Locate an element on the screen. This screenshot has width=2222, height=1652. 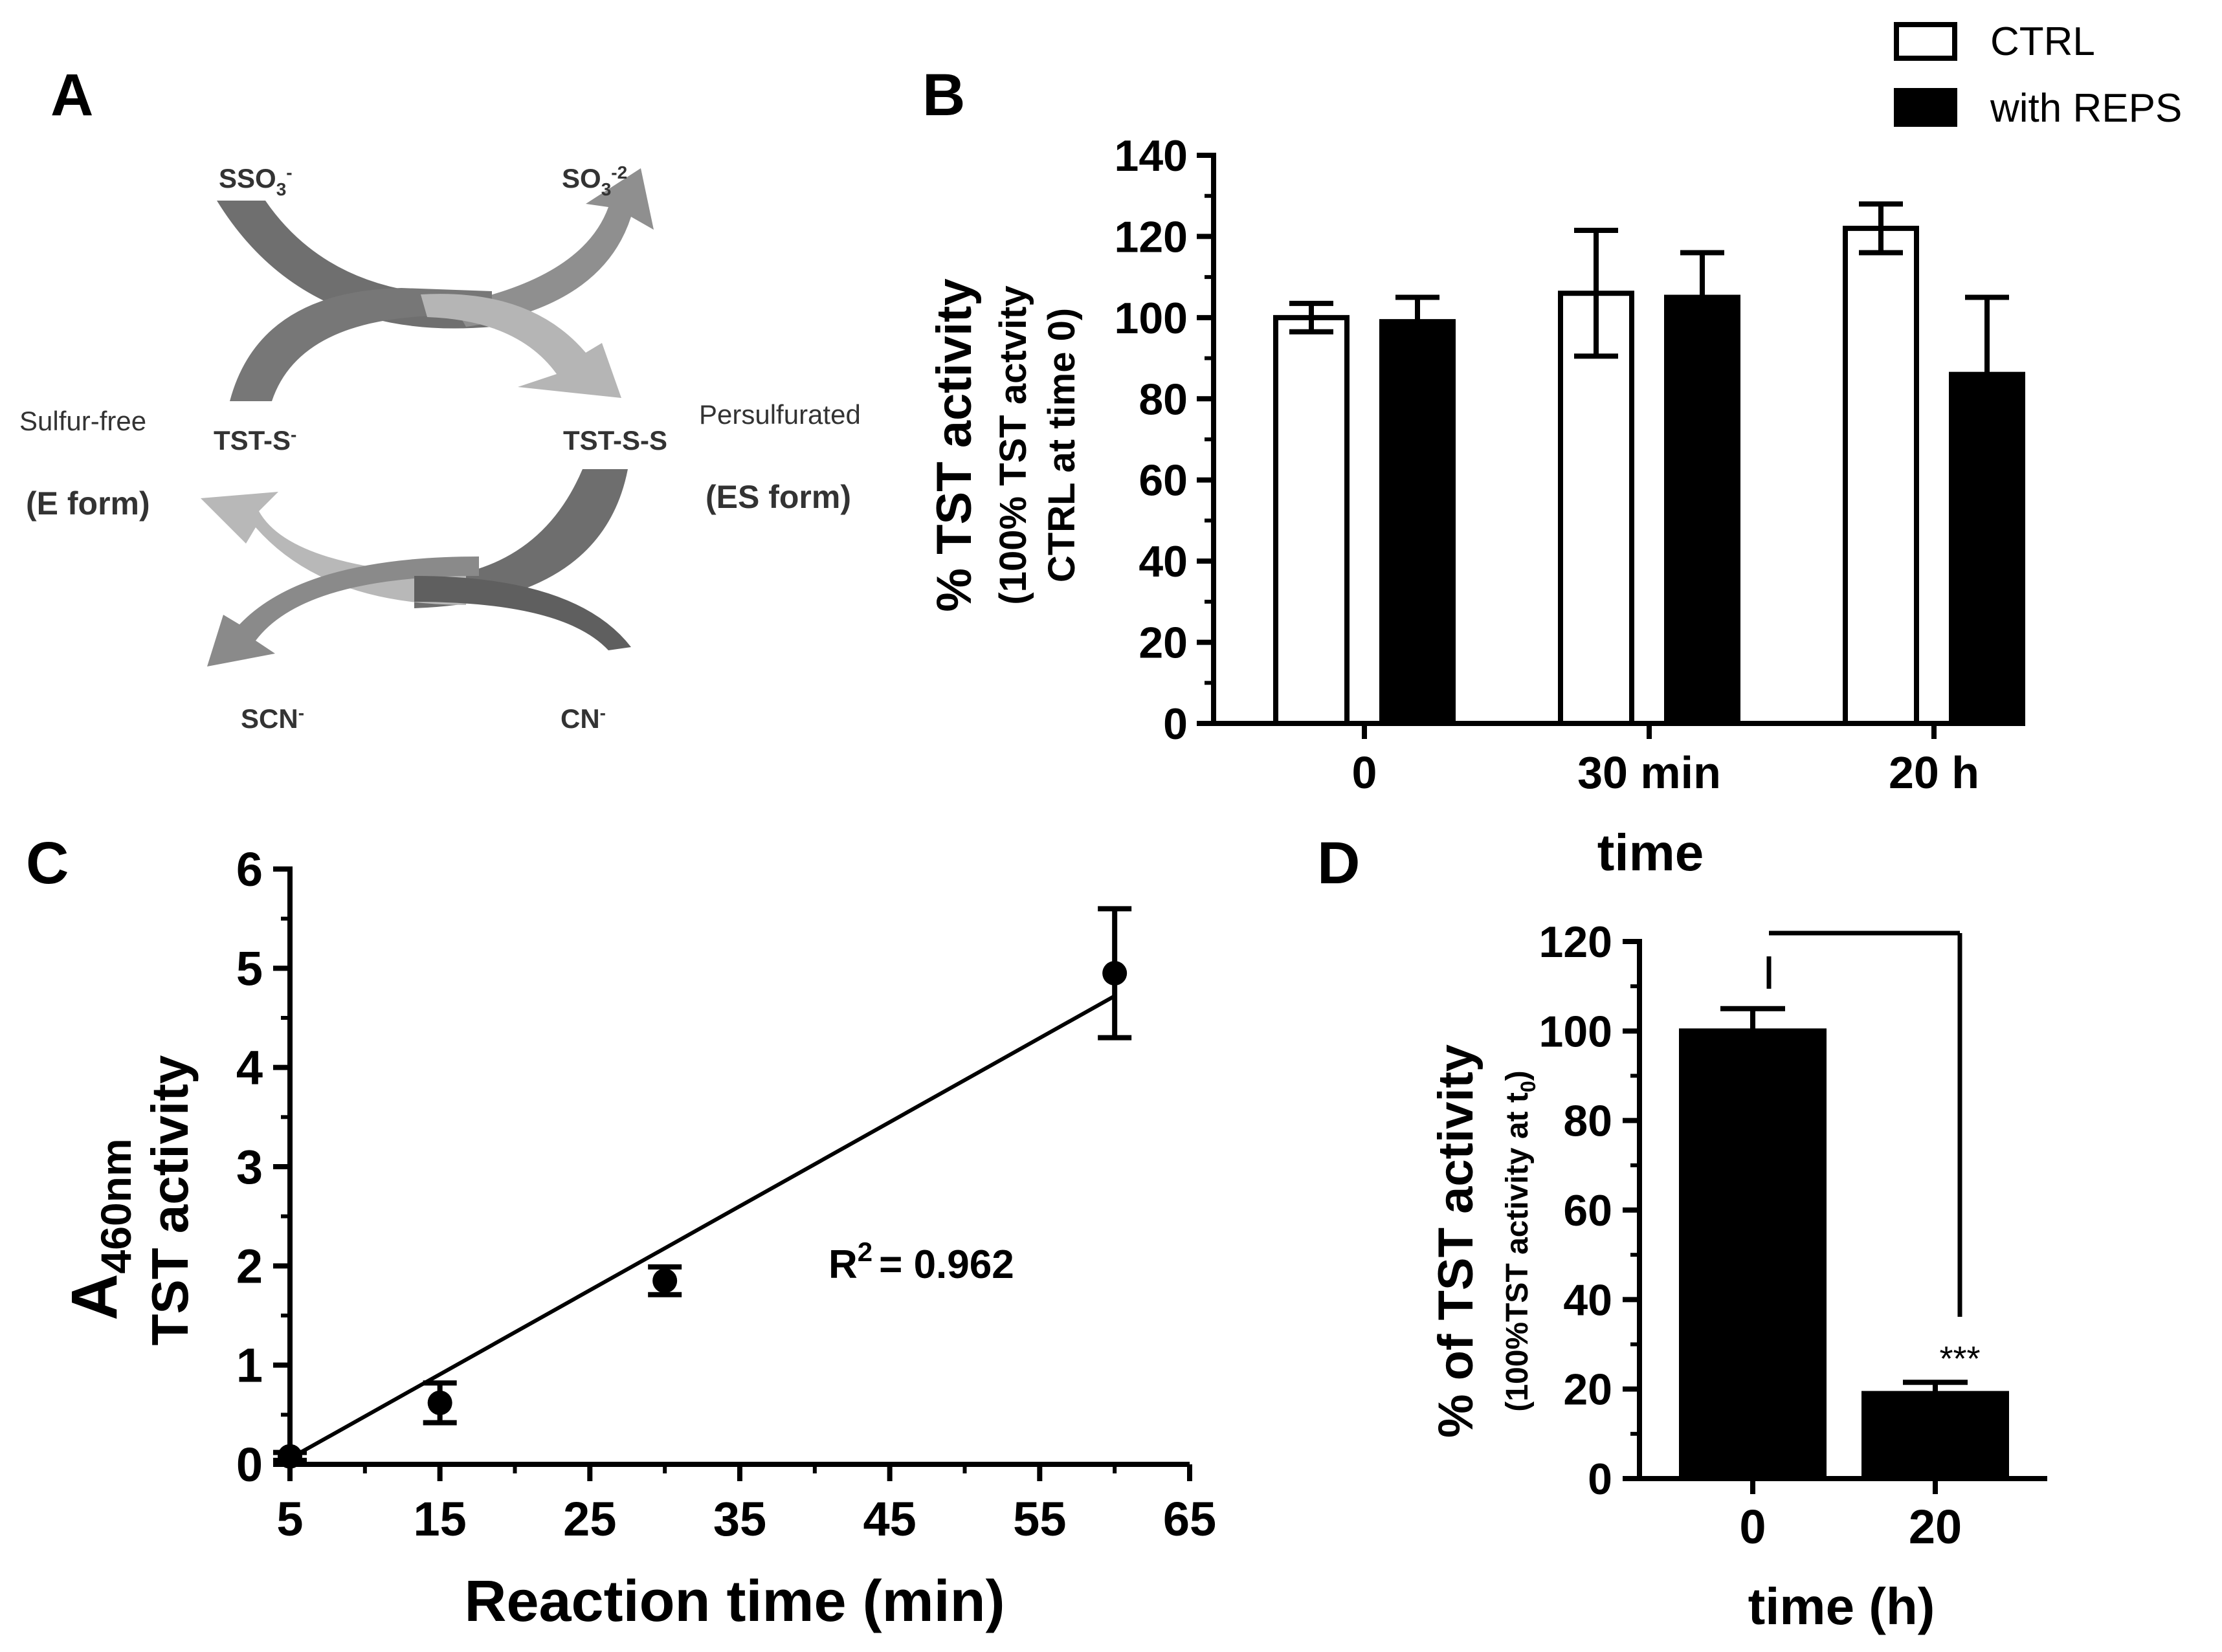
legend-label-ctrl: CTRL is located at coordinates (2042, 41).